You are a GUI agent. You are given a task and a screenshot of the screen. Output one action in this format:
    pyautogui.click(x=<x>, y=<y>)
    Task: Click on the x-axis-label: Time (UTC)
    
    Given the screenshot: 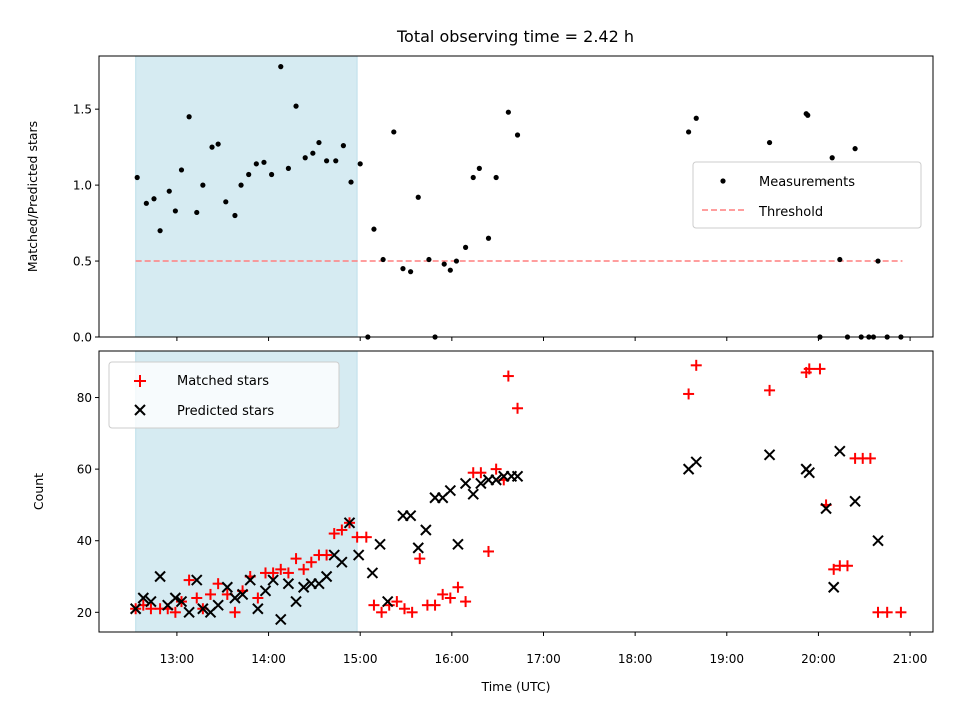 What is the action you would take?
    pyautogui.click(x=515, y=686)
    